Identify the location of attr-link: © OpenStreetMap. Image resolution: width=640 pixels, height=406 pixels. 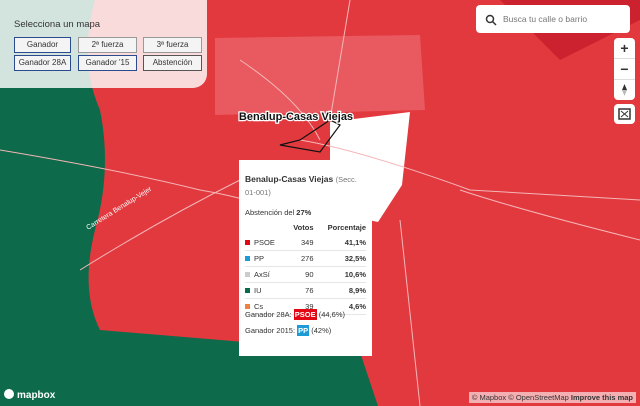
(538, 397).